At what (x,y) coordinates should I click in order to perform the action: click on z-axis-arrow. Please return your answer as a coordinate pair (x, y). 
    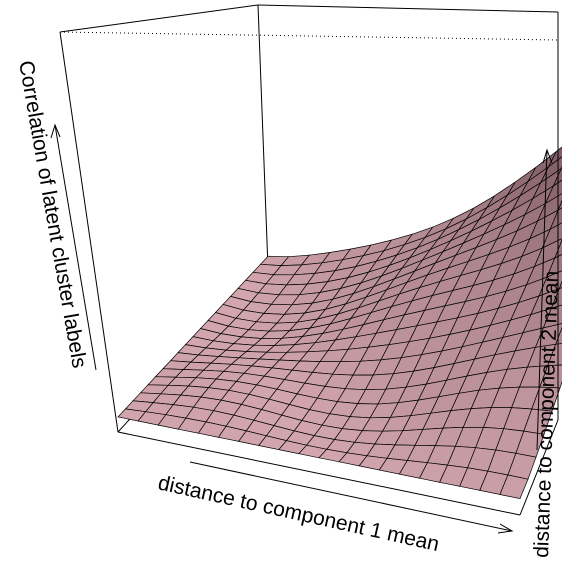
    Looking at the image, I should click on (73, 247).